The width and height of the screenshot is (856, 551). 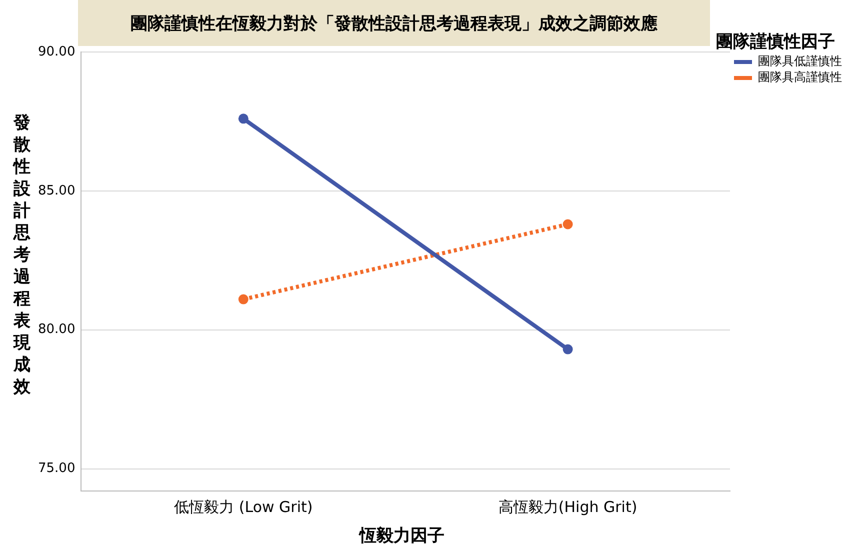 What do you see at coordinates (57, 330) in the screenshot?
I see `y-tick-label: 80.00` at bounding box center [57, 330].